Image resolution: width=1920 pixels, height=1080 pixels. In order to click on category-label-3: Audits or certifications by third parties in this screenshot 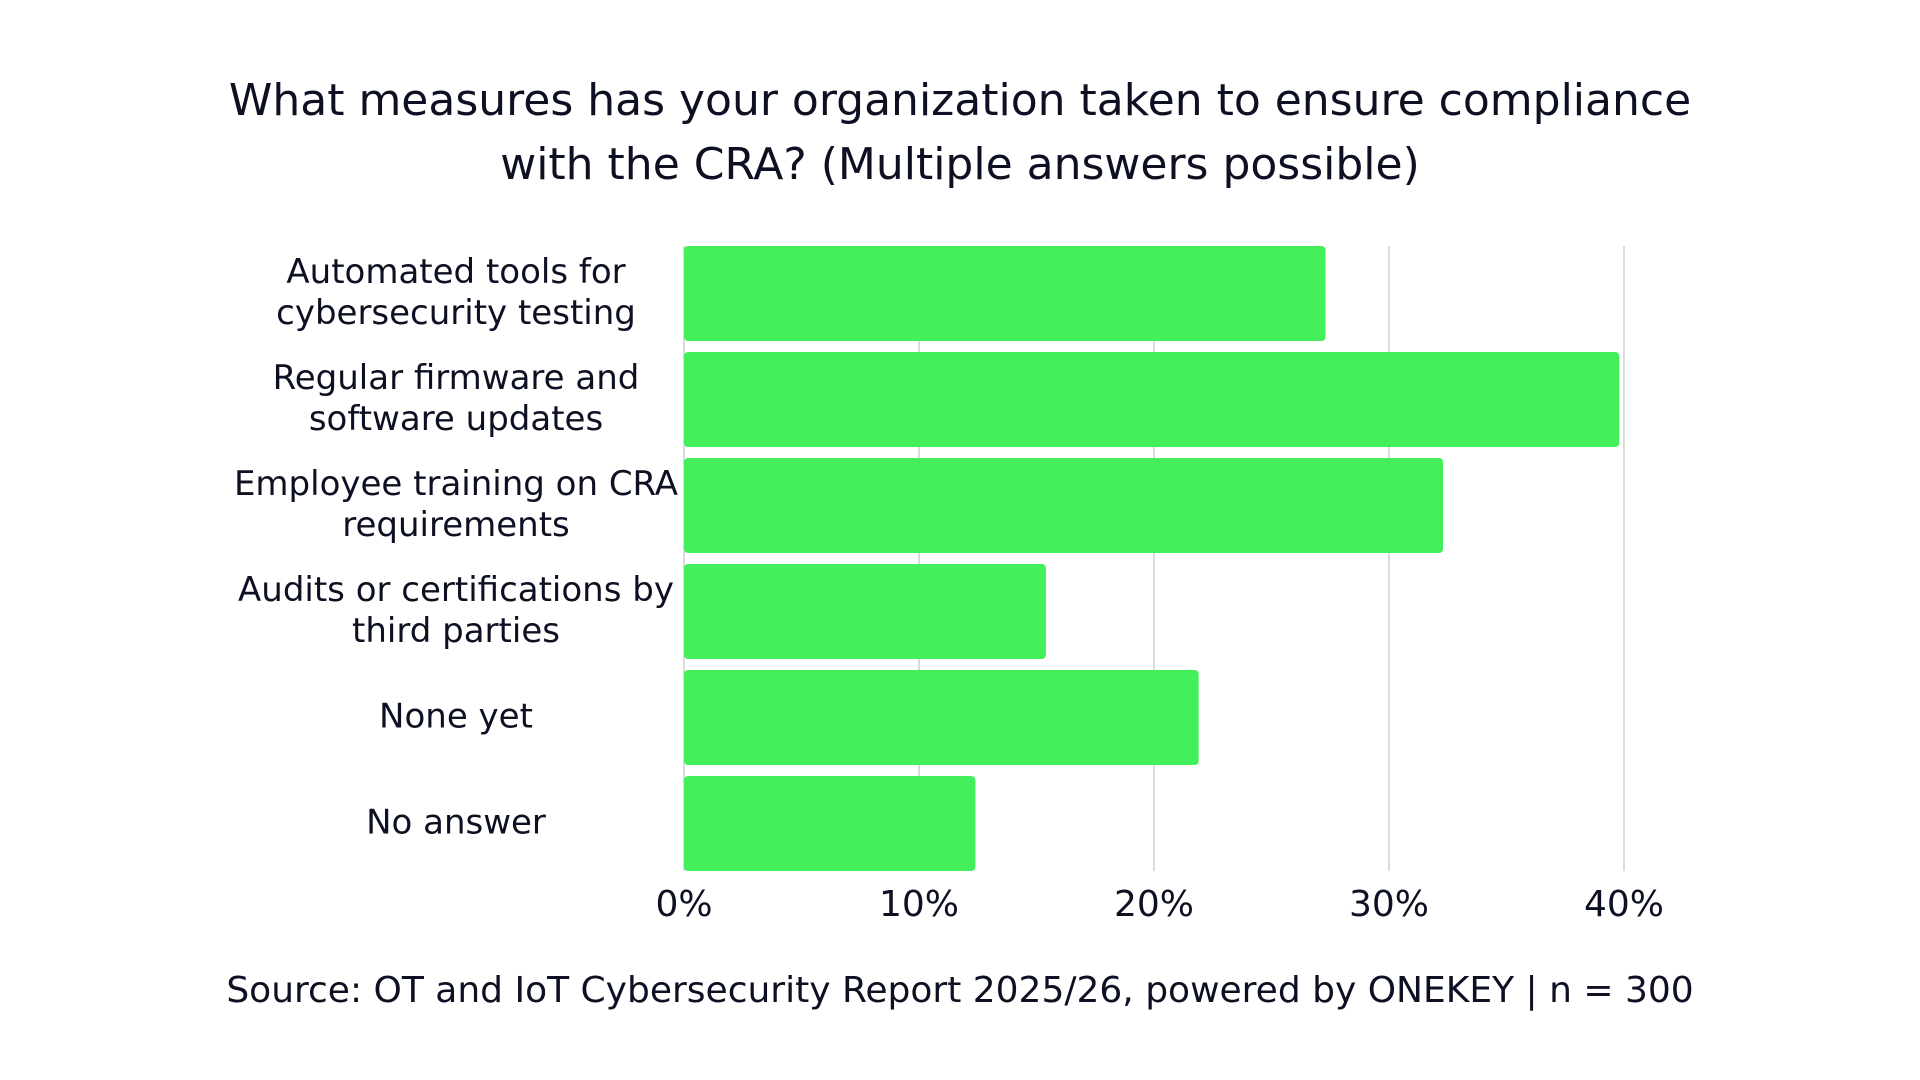, I will do `click(456, 610)`.